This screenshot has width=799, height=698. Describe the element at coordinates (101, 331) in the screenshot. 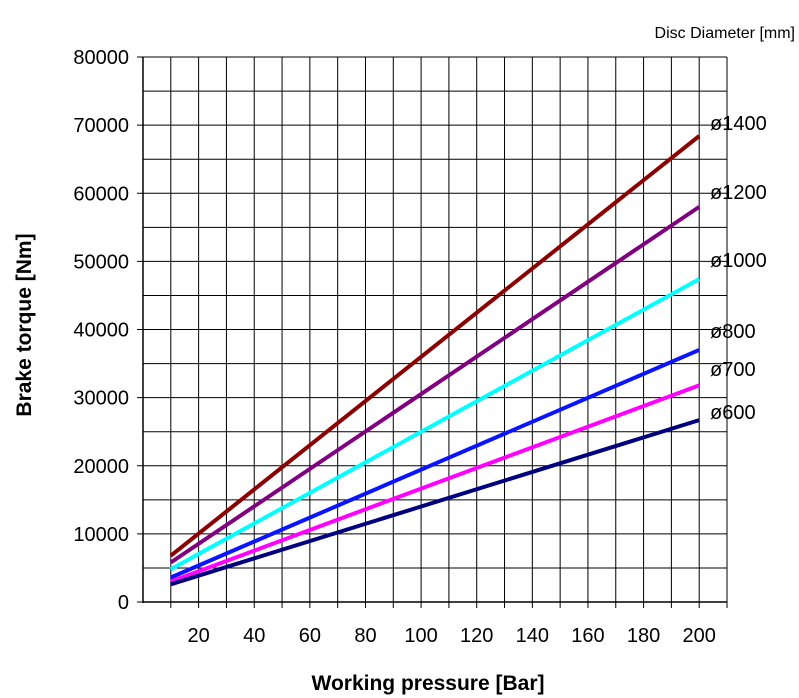

I see `y-tick-label: 40000` at that location.